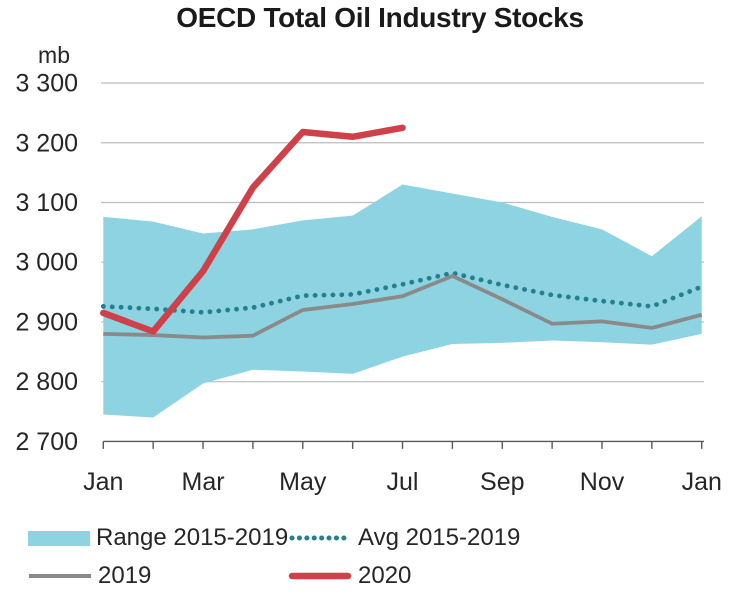 The height and width of the screenshot is (604, 740). Describe the element at coordinates (192, 537) in the screenshot. I see `legend-label-range: Range 2015-2019` at that location.